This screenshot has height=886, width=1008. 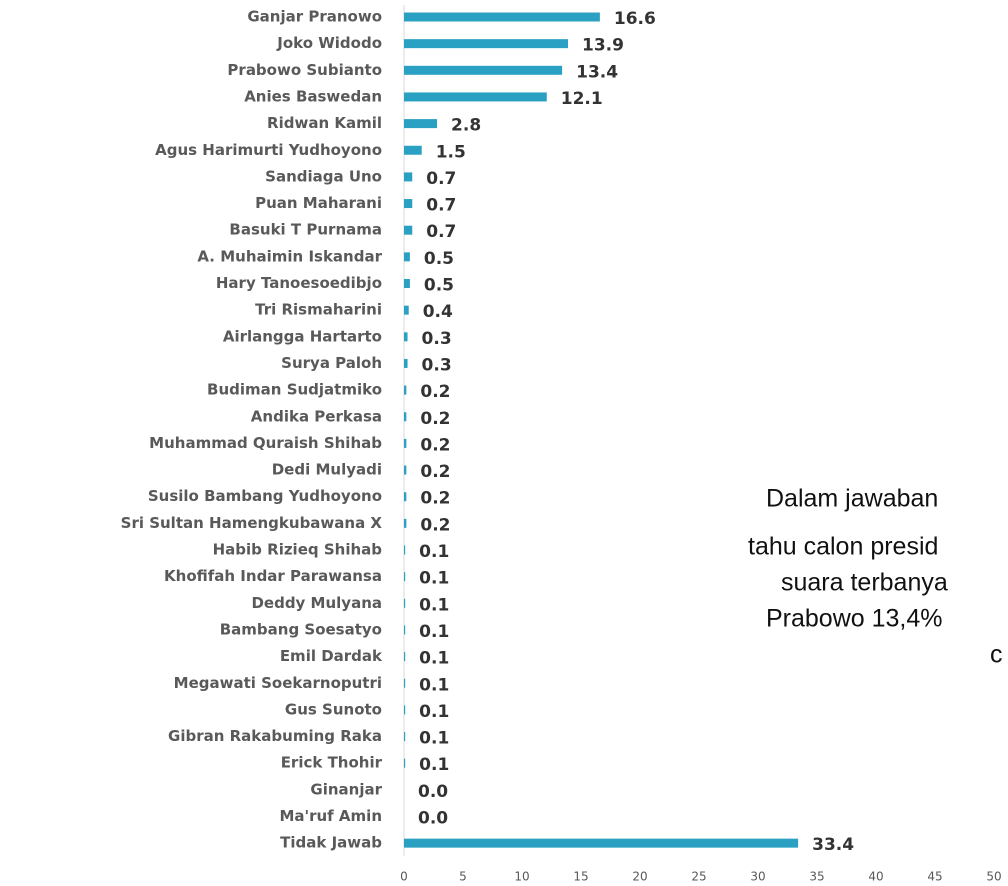 I want to click on x-tick-label: 25, so click(x=698, y=877).